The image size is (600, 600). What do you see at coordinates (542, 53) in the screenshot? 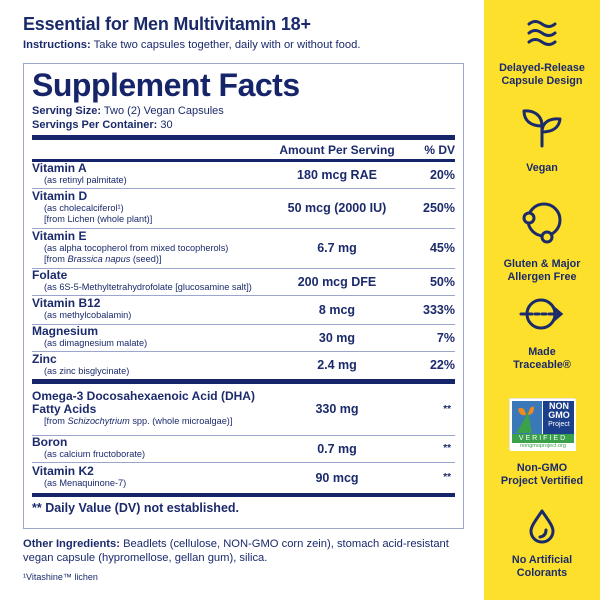
I see `feature-delayed-release: Delayed-Release Capsule Design` at bounding box center [542, 53].